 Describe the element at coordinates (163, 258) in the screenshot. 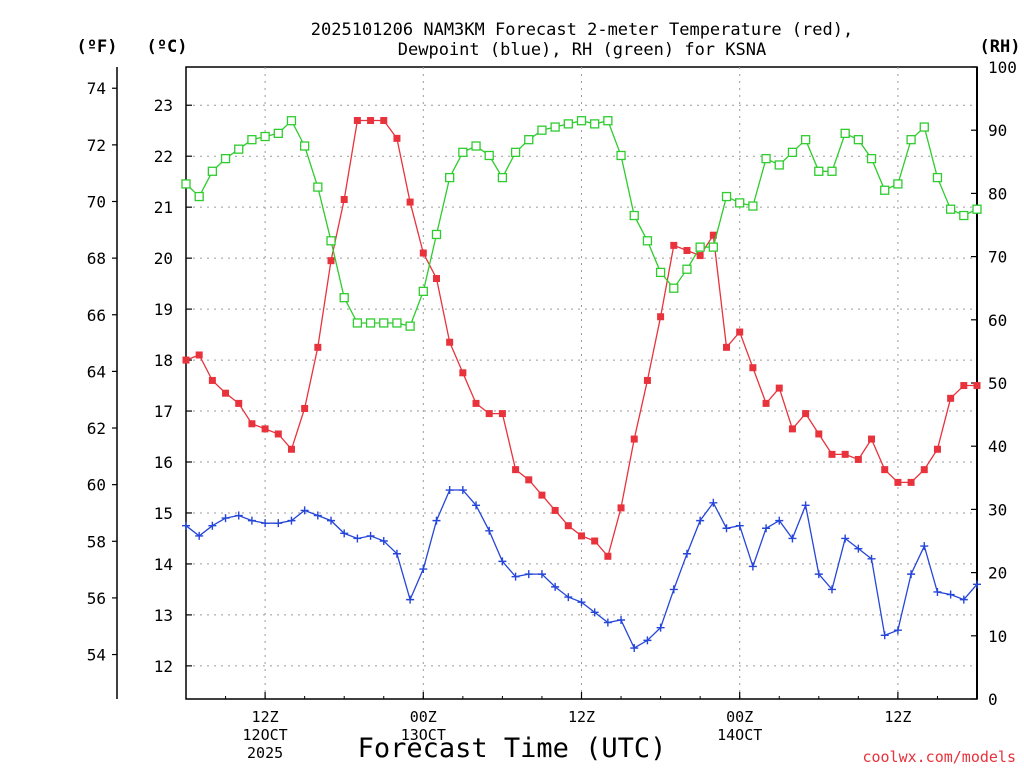

I see `celsius-tick-label: 20` at that location.